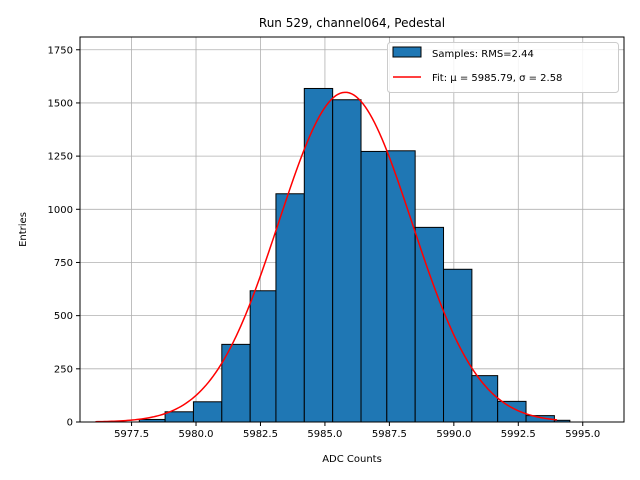  Describe the element at coordinates (60, 50) in the screenshot. I see `y-tick-label-7: 1750` at that location.